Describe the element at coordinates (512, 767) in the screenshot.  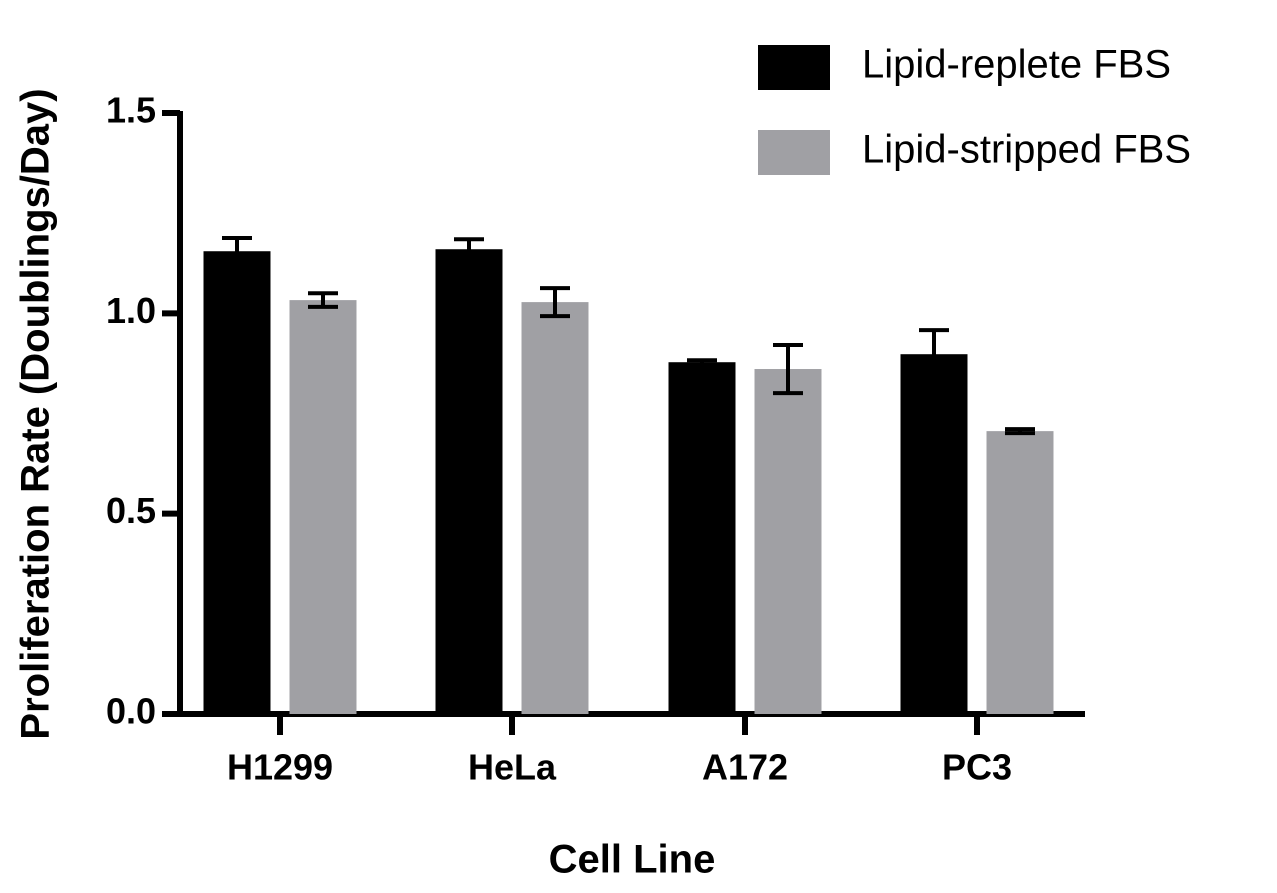
I see `x-tick-label: HeLa` at that location.